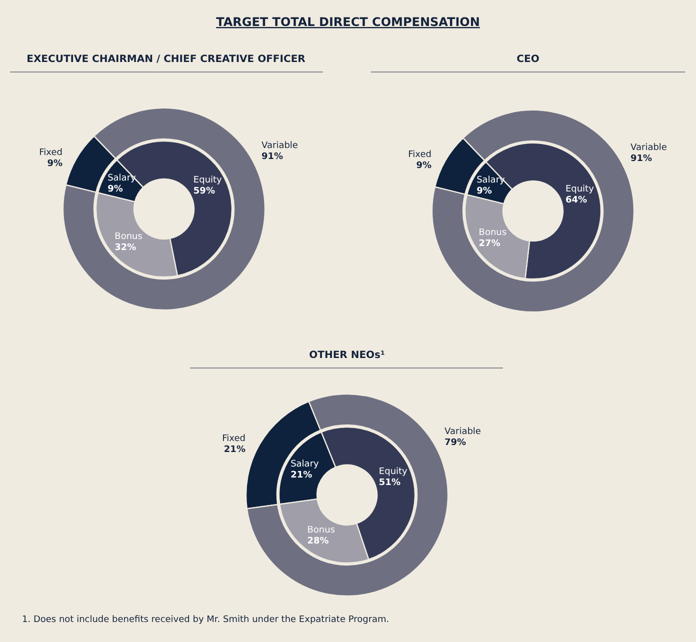 Image resolution: width=696 pixels, height=642 pixels. What do you see at coordinates (528, 59) in the screenshot?
I see `chart-title: CEO` at bounding box center [528, 59].